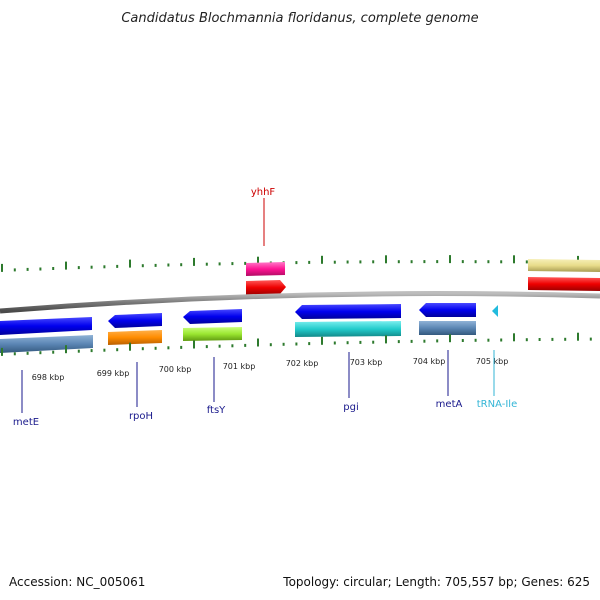 The width and height of the screenshot is (600, 600). Describe the element at coordinates (48, 377) in the screenshot. I see `ruler-label-698: 698 kbp` at that location.